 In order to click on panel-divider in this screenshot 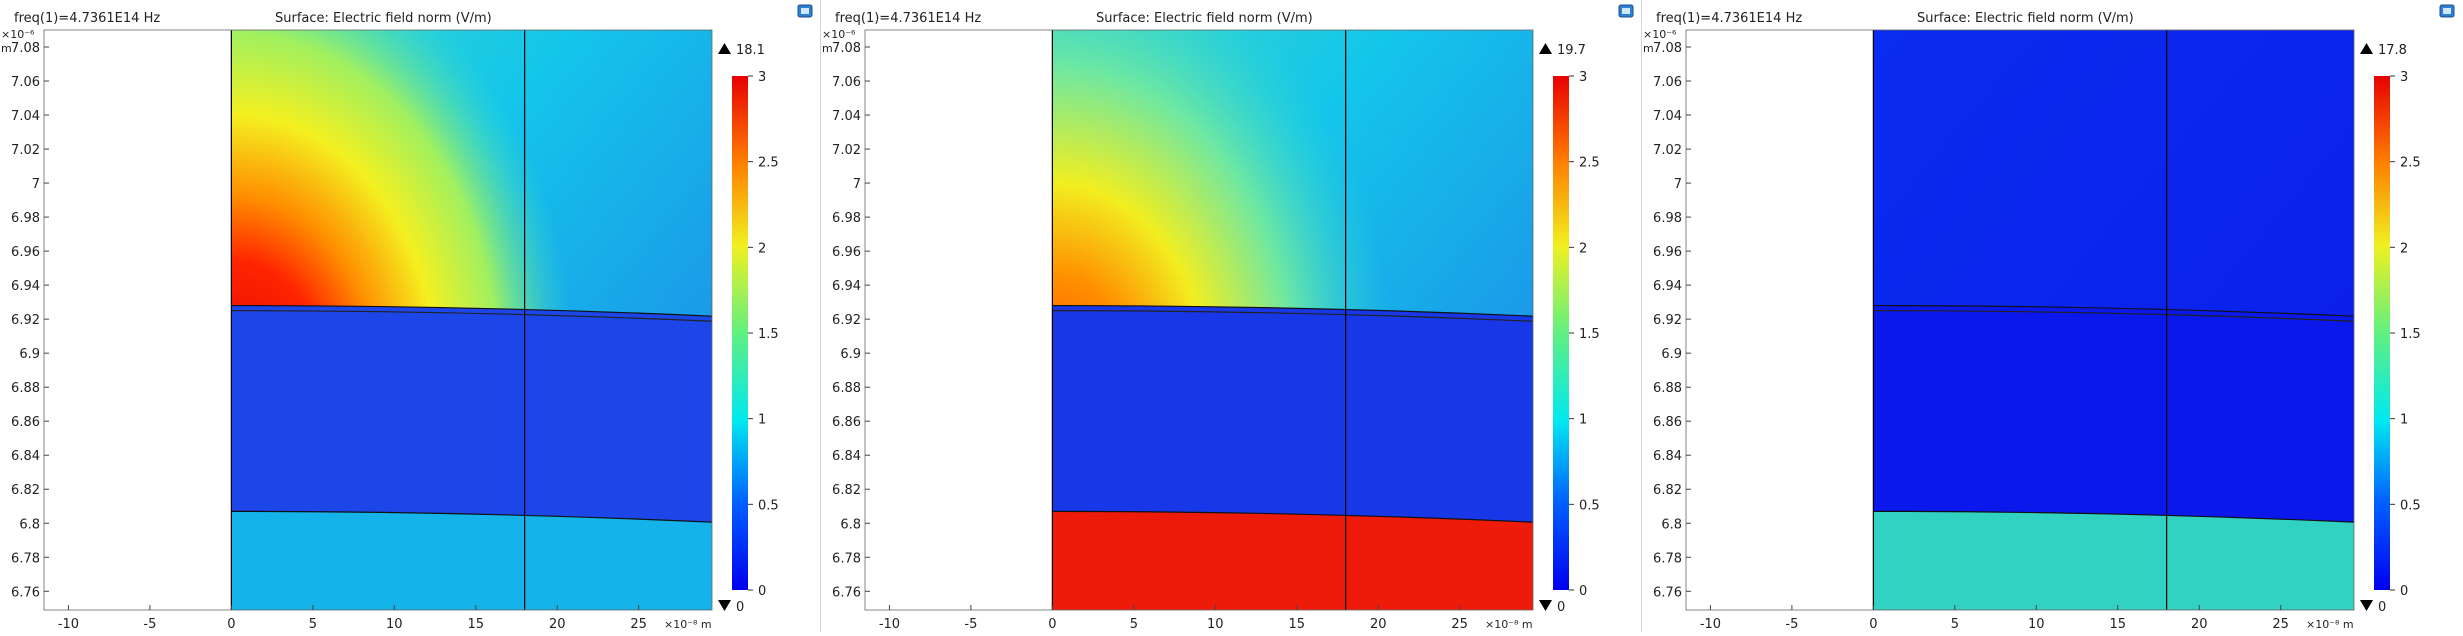, I will do `click(1641, 316)`.